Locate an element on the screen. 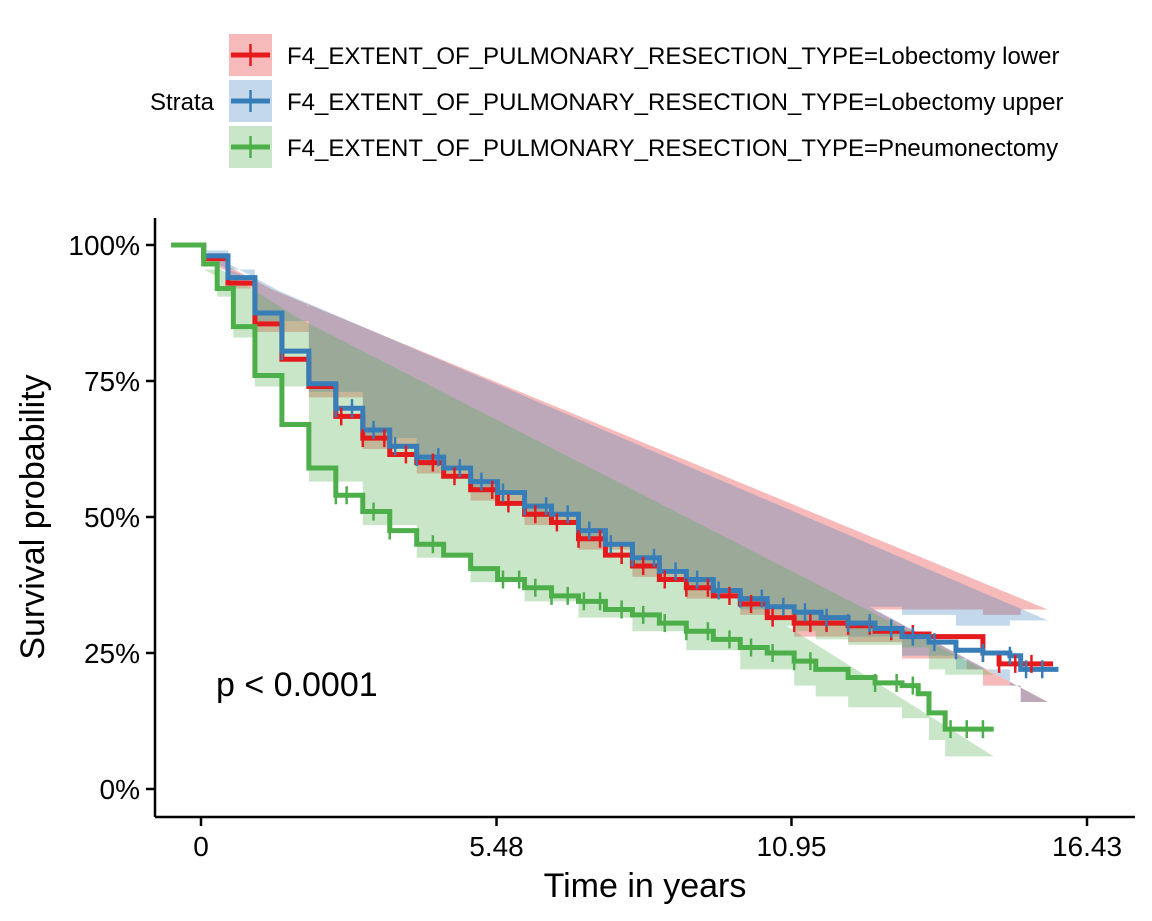 This screenshot has width=1152, height=921. x-tick-label: 0 is located at coordinates (201, 846).